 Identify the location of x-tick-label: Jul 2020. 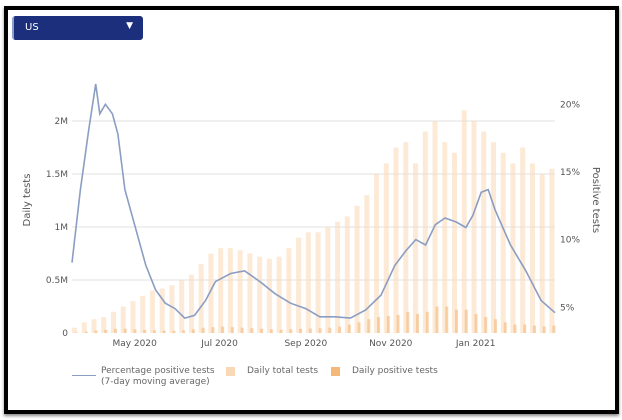
(219, 344).